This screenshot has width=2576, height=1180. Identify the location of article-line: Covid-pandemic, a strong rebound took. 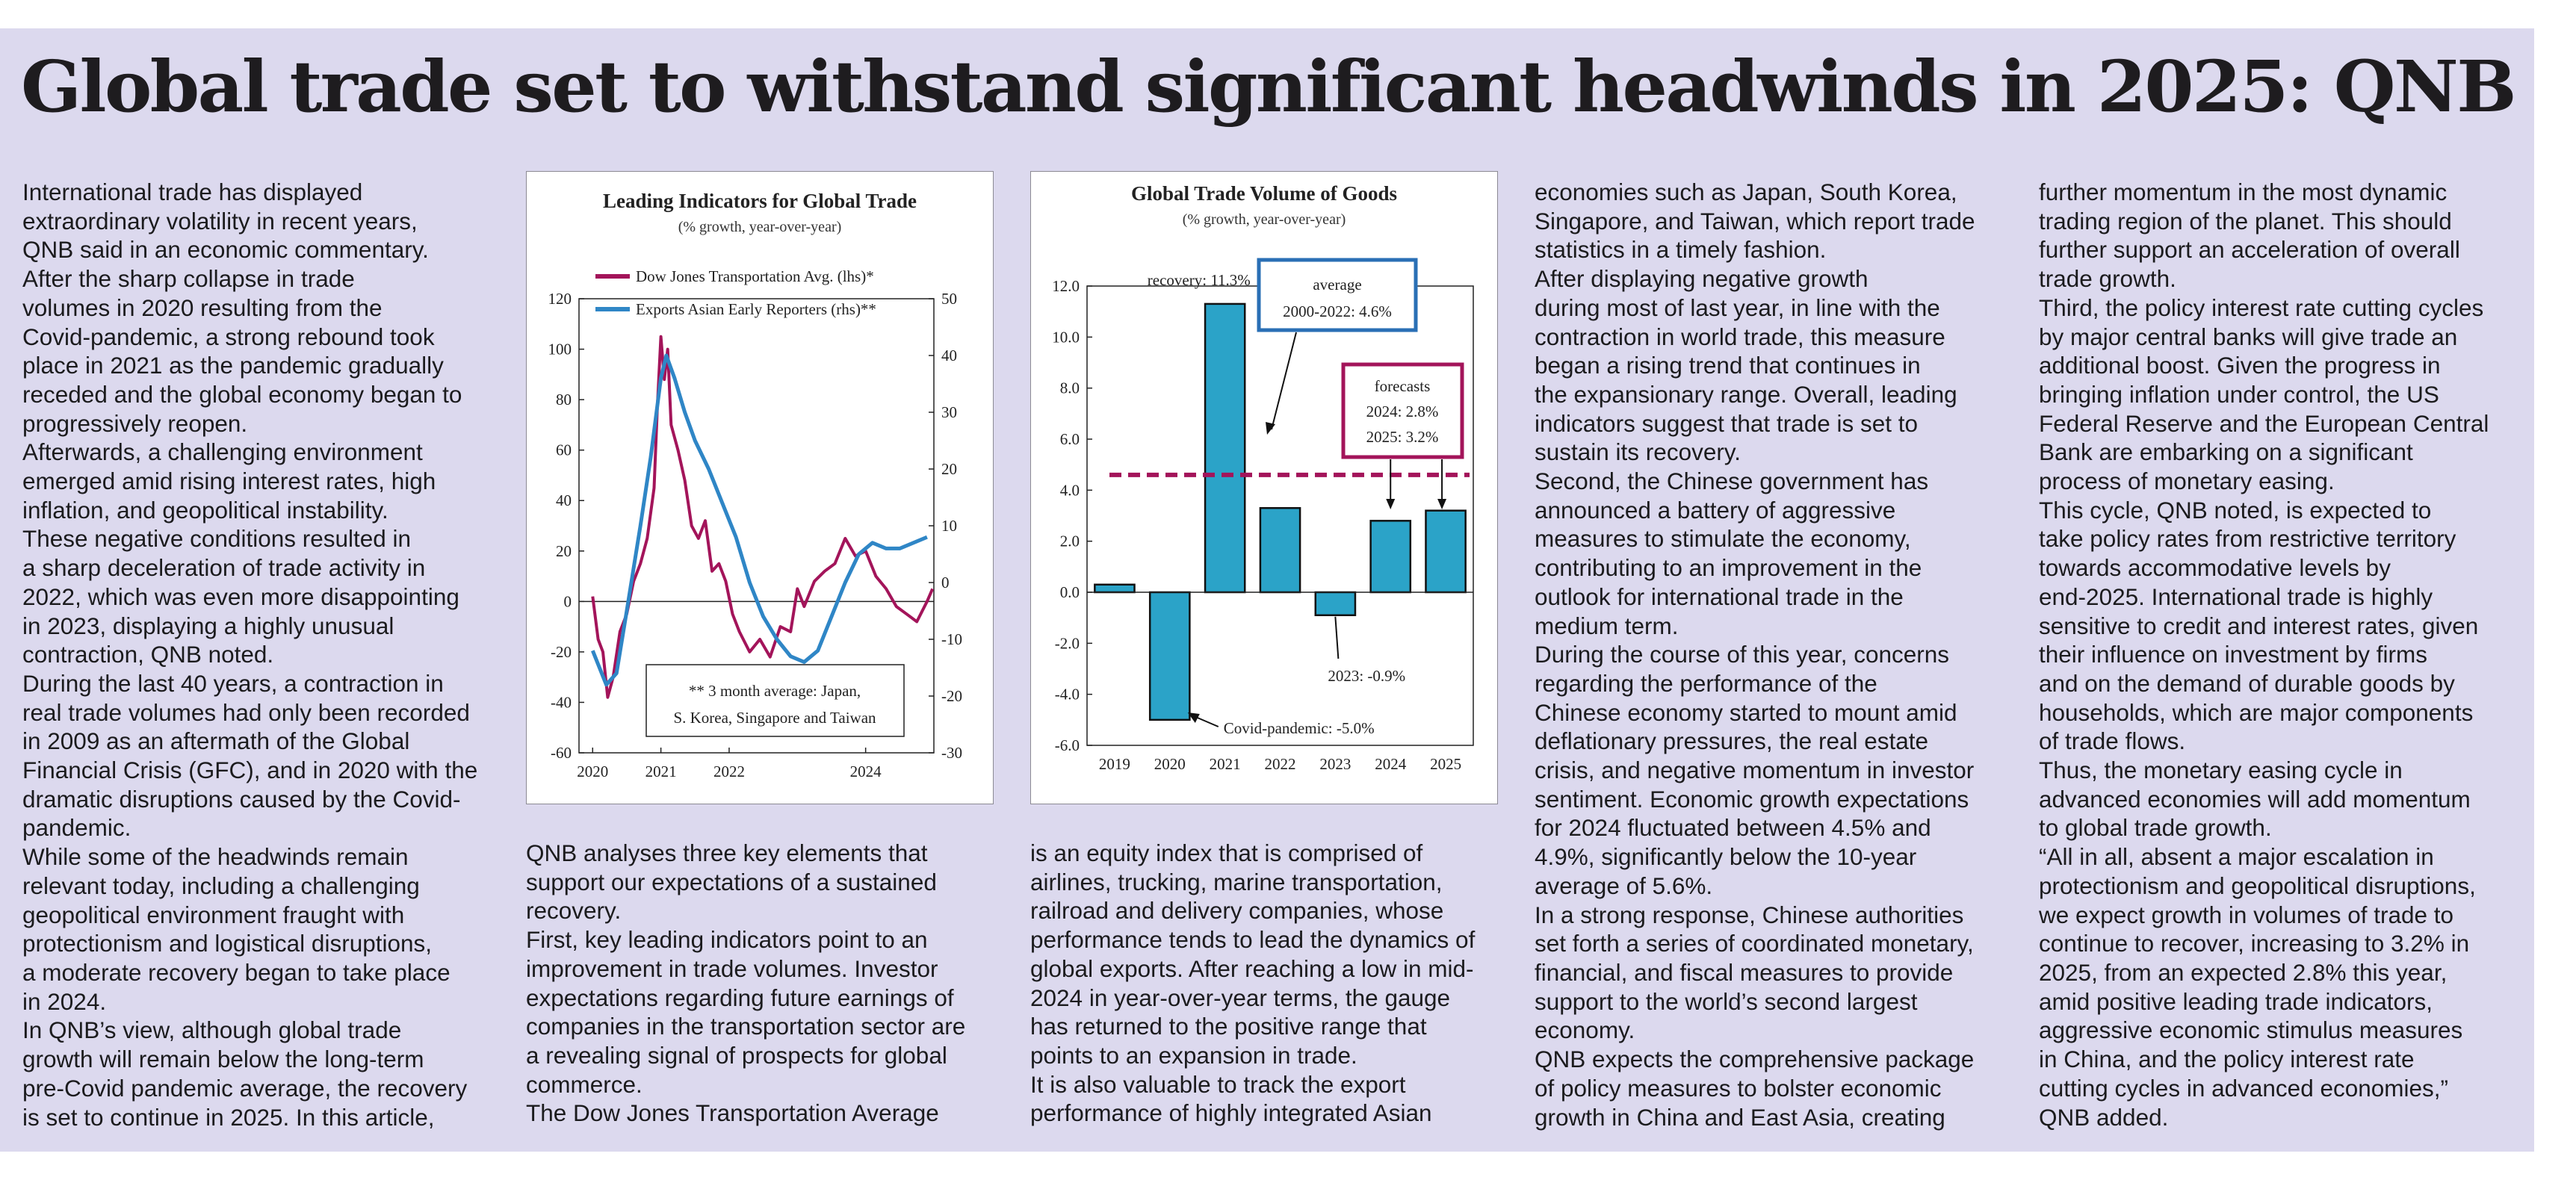
(228, 336).